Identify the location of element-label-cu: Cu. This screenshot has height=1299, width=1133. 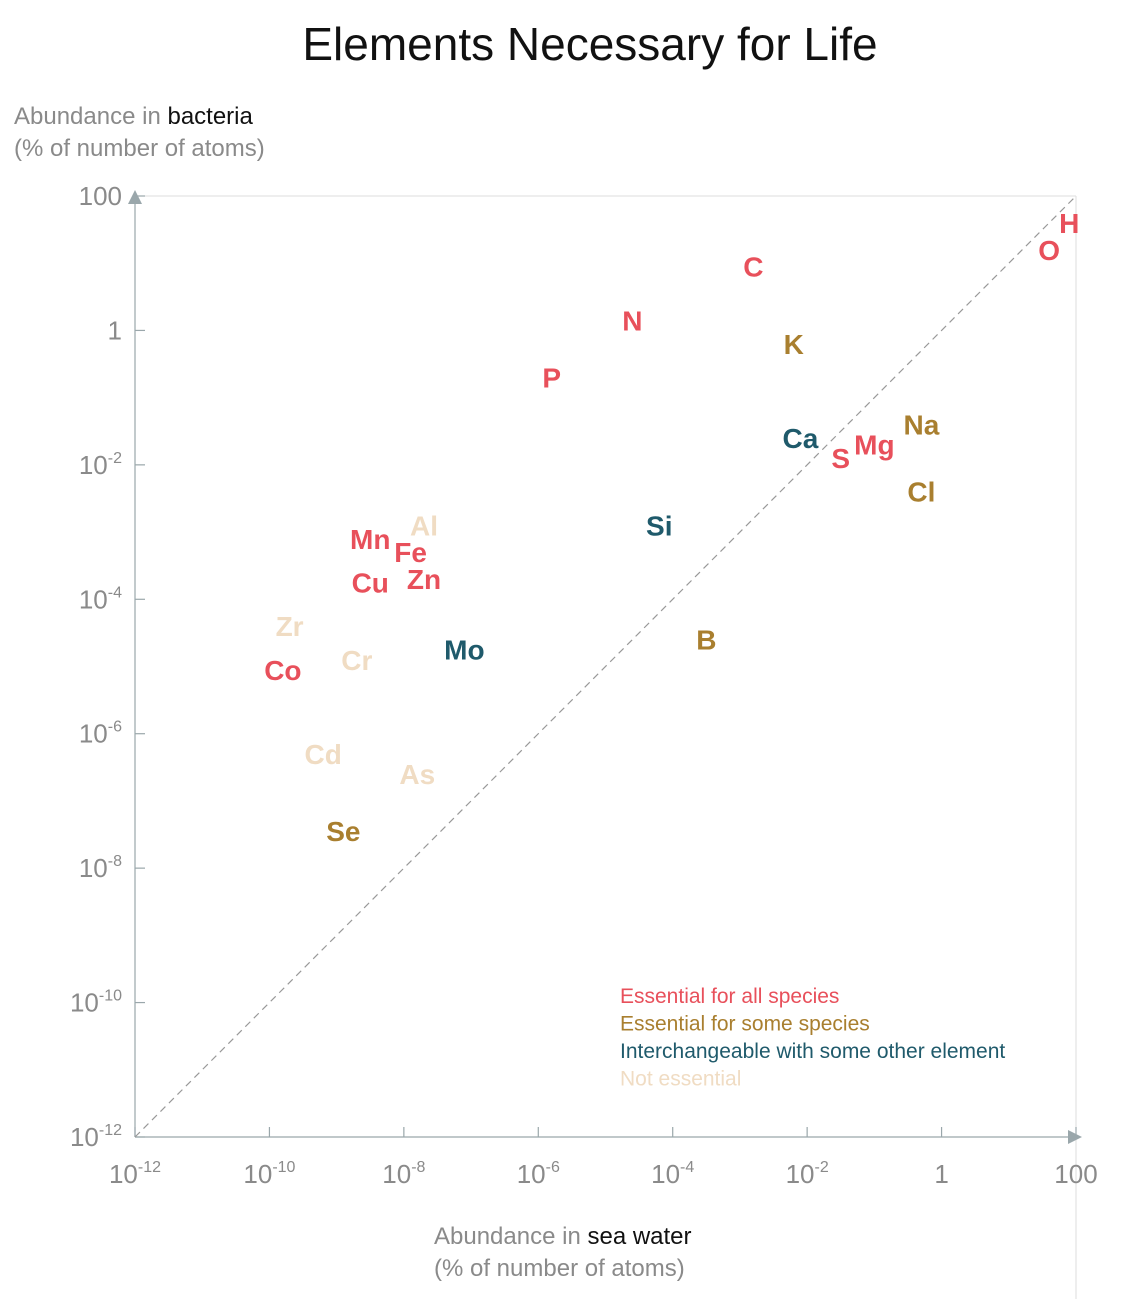
(370, 582).